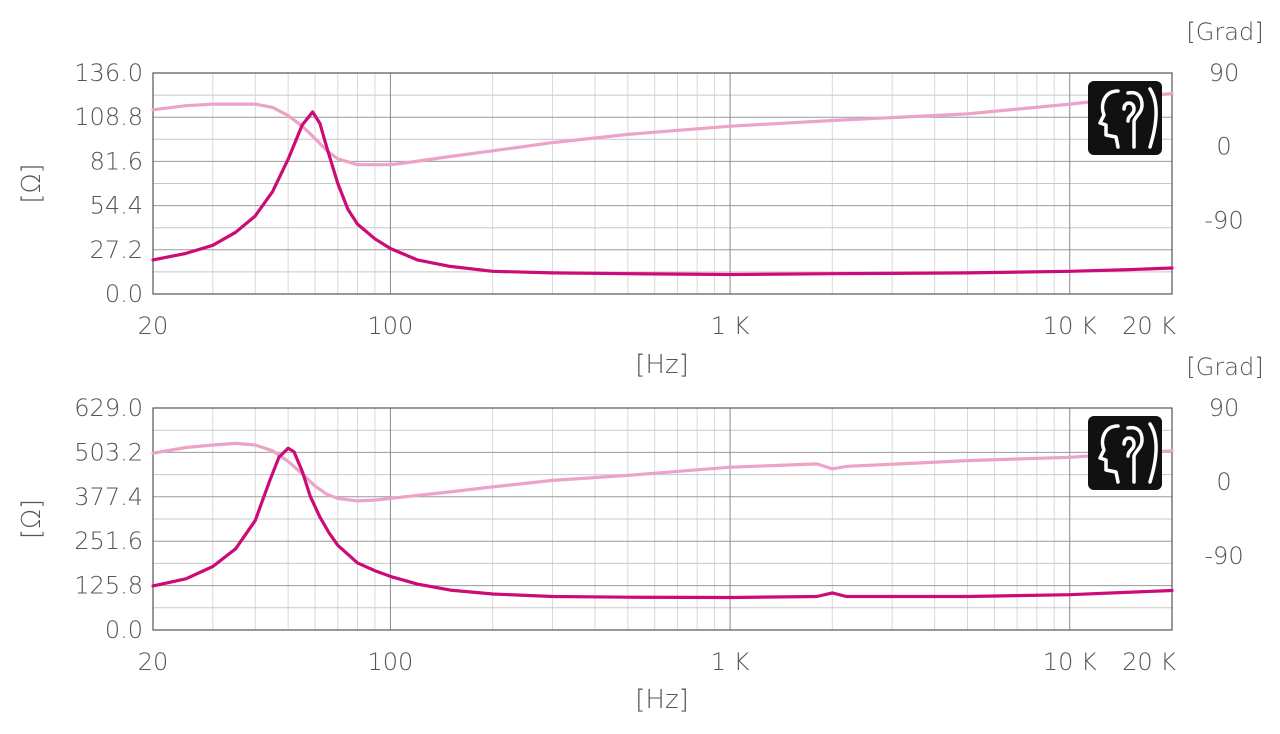 The image size is (1280, 734). Describe the element at coordinates (108, 586) in the screenshot. I see `y-tick-label: 125.8` at that location.